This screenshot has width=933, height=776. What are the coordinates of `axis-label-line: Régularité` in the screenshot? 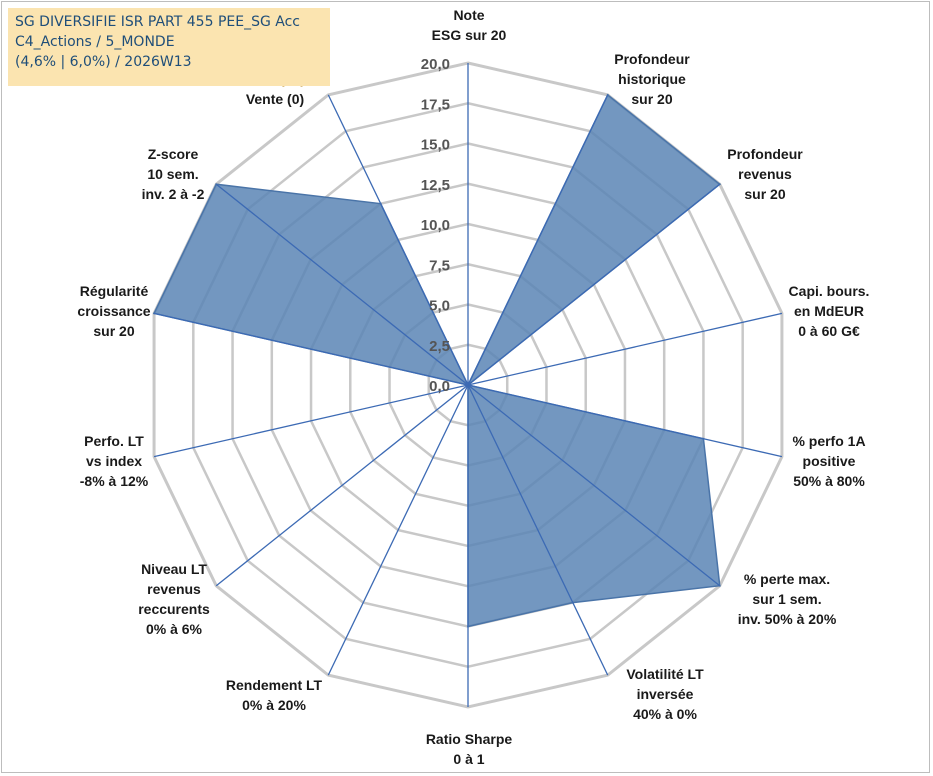 It's located at (114, 291).